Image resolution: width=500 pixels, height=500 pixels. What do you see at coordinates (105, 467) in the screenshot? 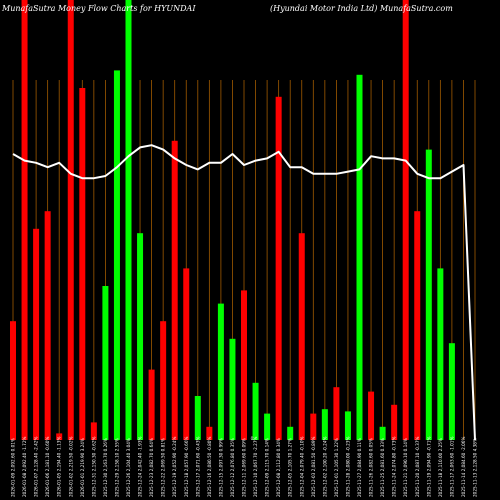
I see `x-tick-label: 2025-12-30 2,163.70 0.26%` at bounding box center [105, 467].